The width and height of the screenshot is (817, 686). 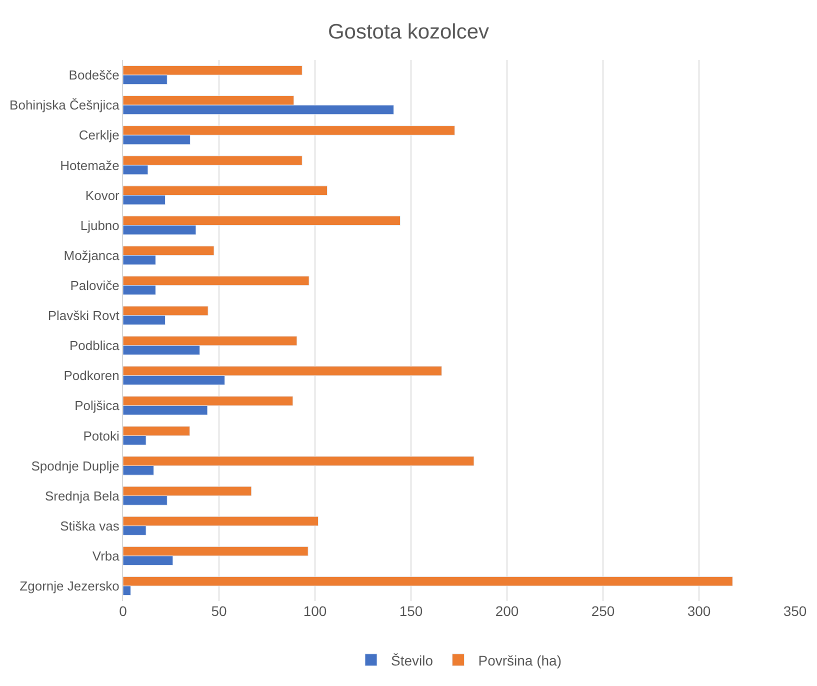 I want to click on y-tick-label: Bohinjska Češnjica, so click(x=65, y=105).